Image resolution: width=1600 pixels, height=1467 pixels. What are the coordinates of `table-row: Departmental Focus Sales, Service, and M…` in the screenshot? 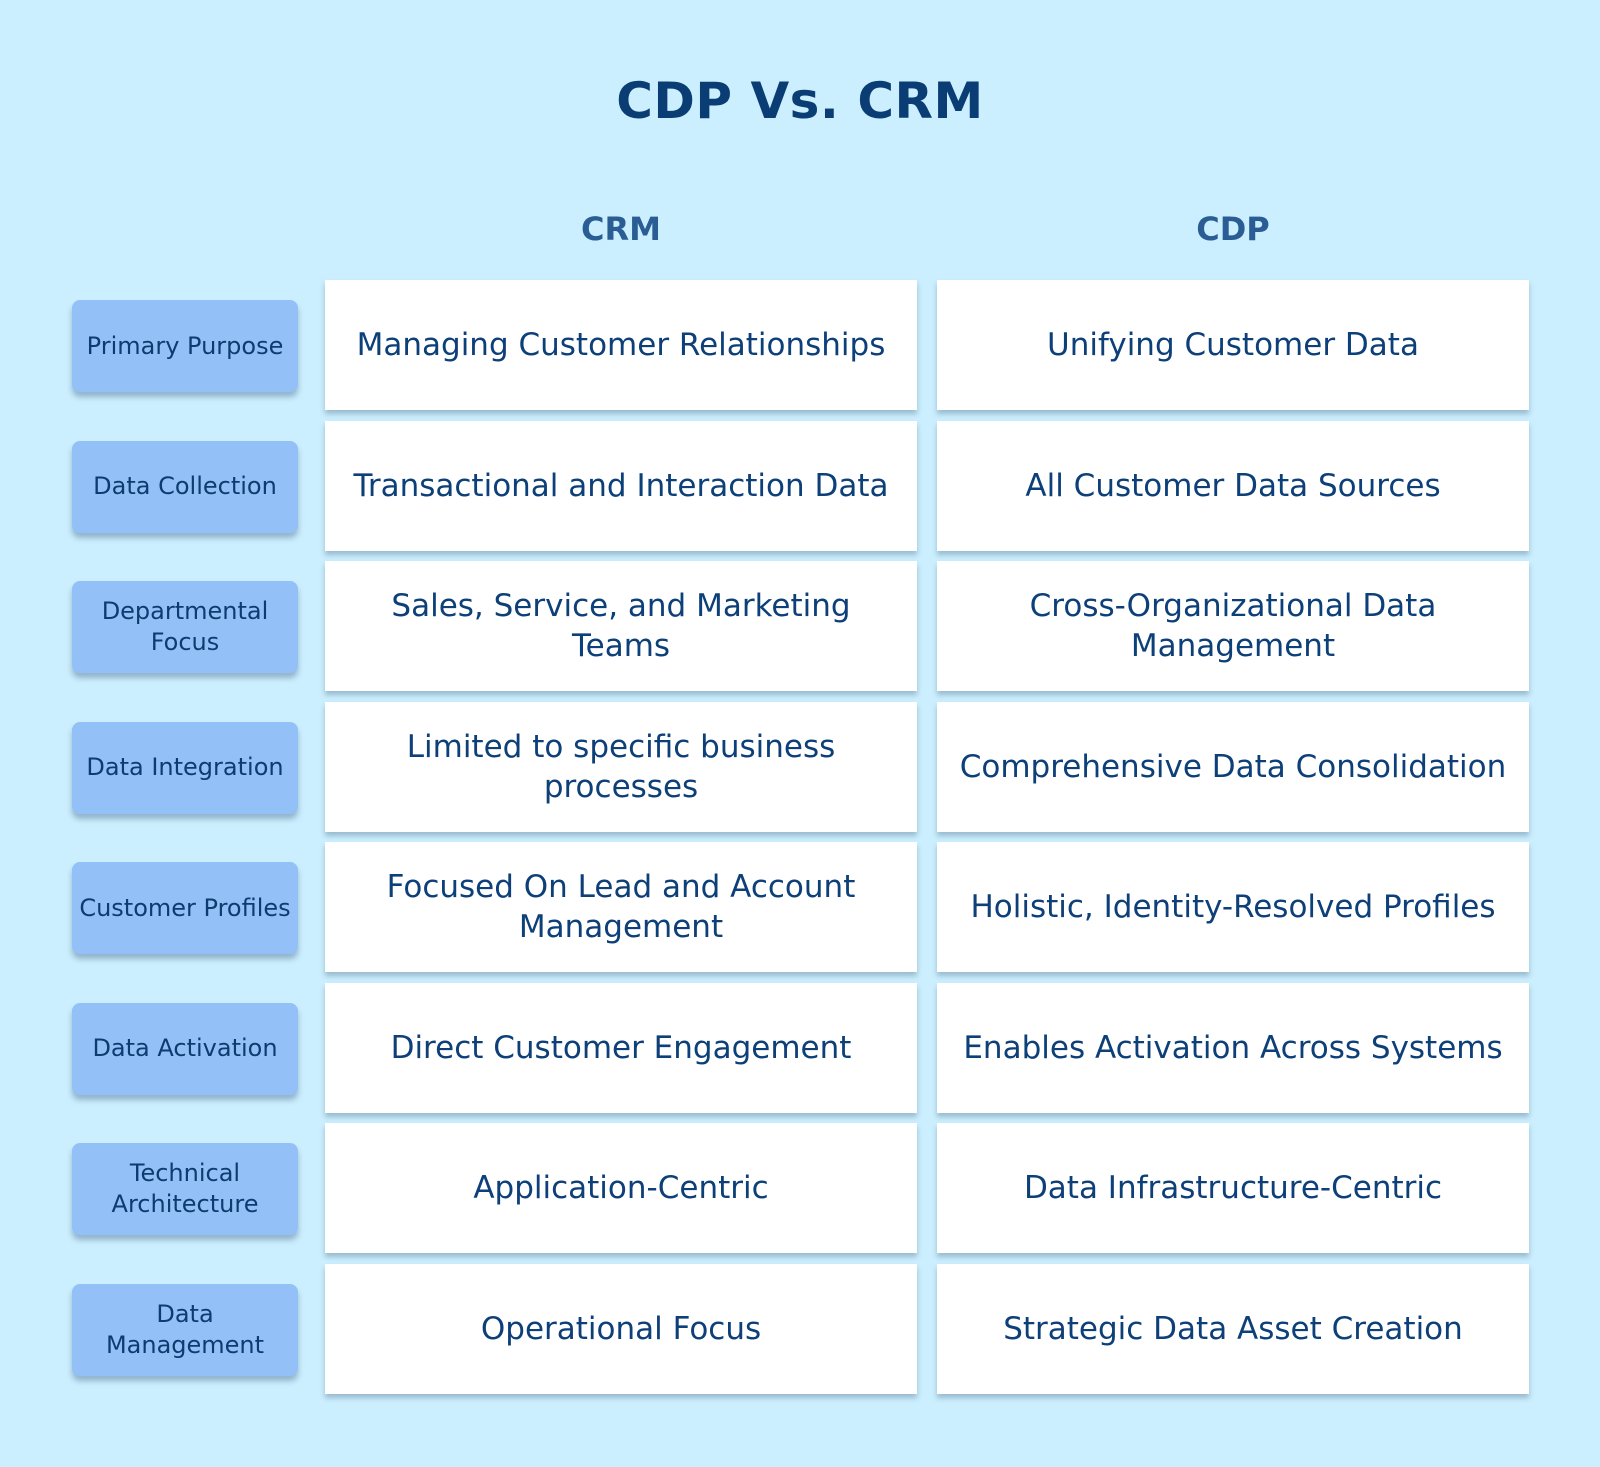 It's located at (800, 631).